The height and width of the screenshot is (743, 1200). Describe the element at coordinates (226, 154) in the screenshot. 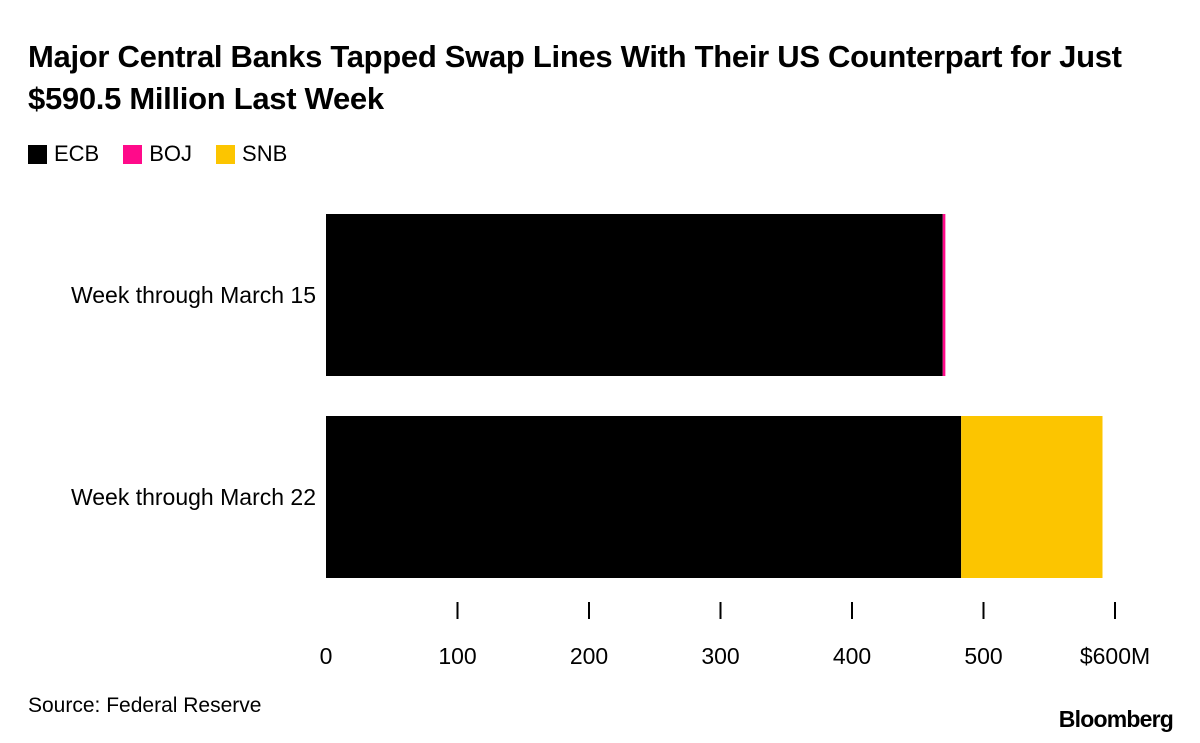

I see `legend-swatch-snb` at that location.